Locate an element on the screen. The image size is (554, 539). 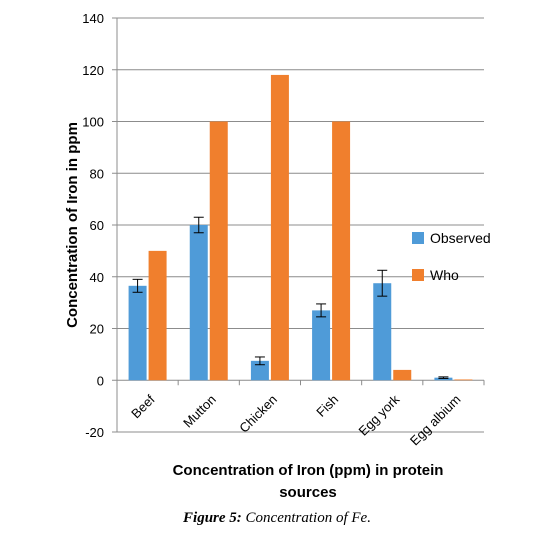
bar-who-mutton is located at coordinates (218, 251).